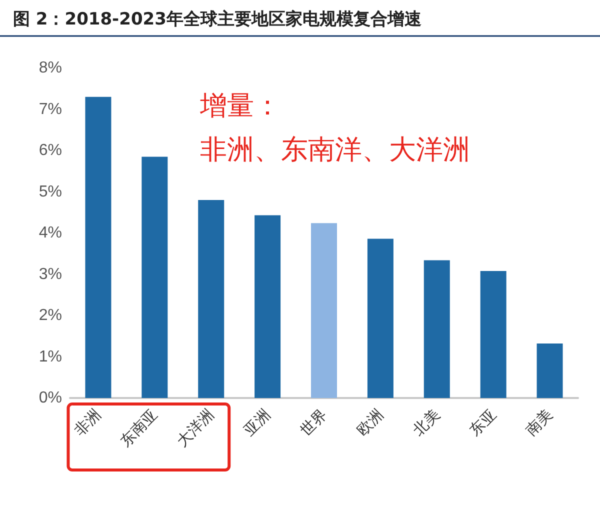 The height and width of the screenshot is (526, 600). Describe the element at coordinates (195, 428) in the screenshot. I see `x-tick-label: 大洋洲` at that location.